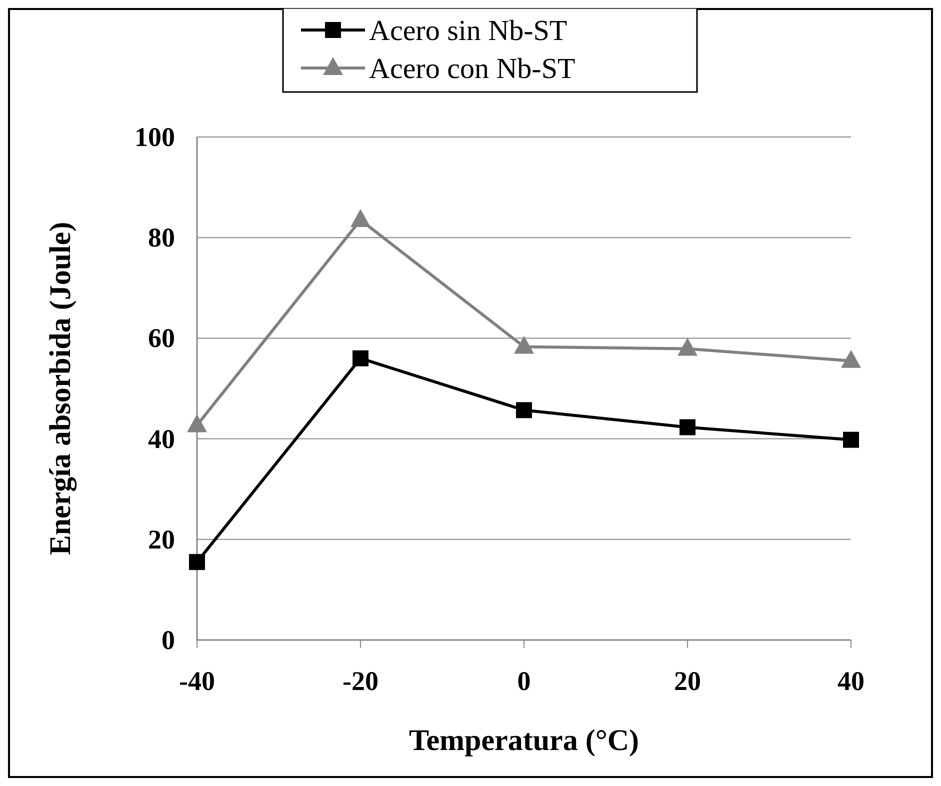  Describe the element at coordinates (524, 740) in the screenshot. I see `x-axis-title: Temperatura (°C)` at that location.